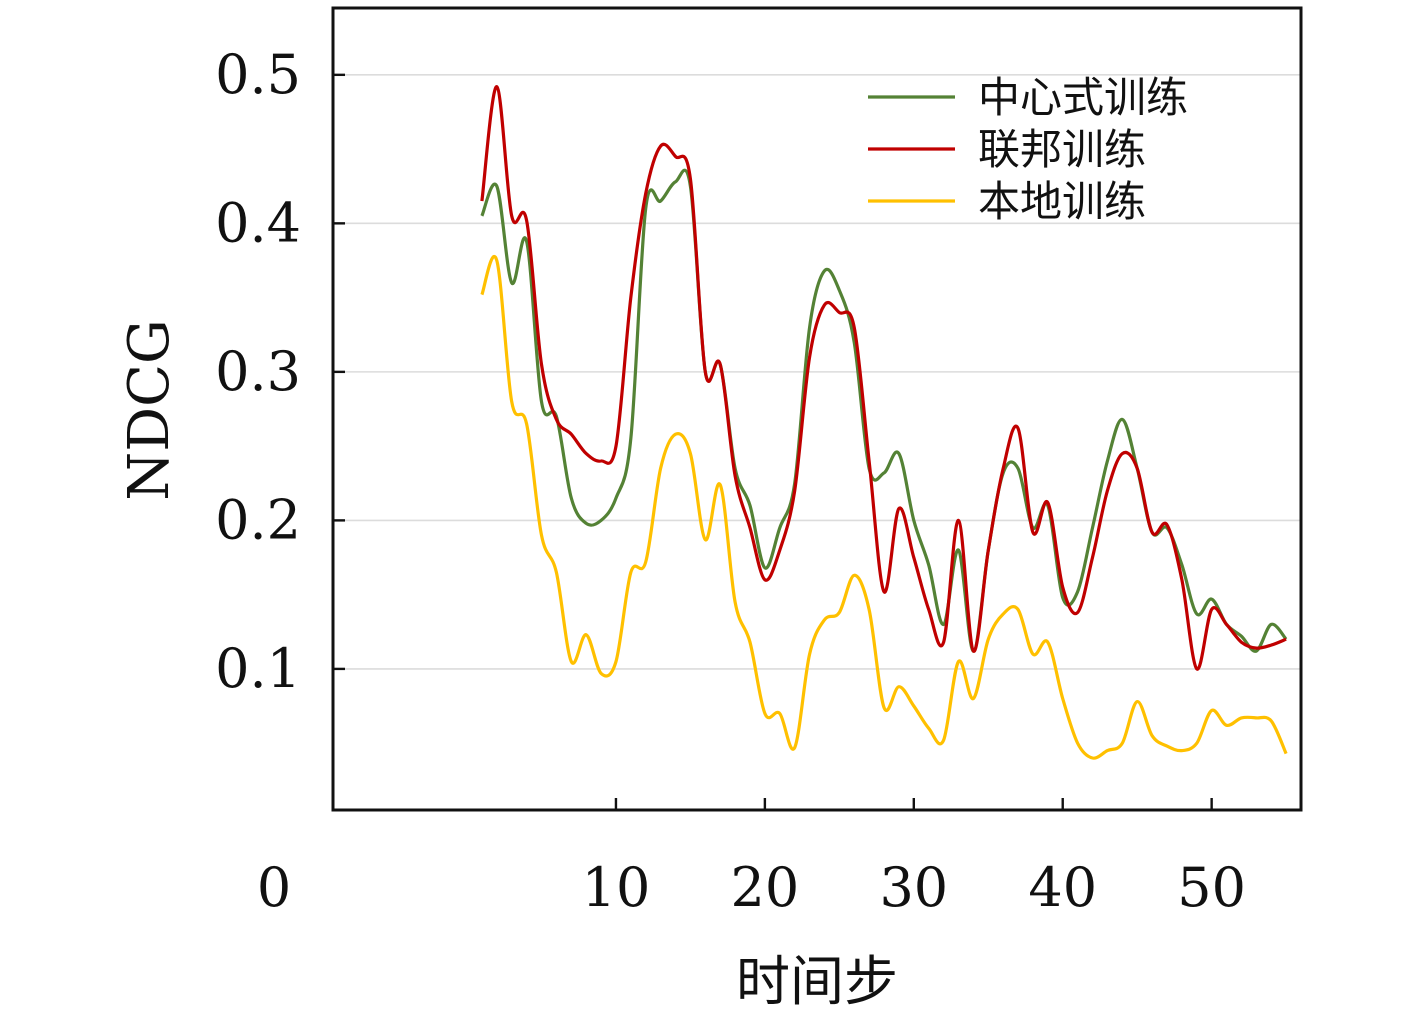 This screenshot has width=1417, height=1016. I want to click on y-tick-label: 0.2, so click(258, 519).